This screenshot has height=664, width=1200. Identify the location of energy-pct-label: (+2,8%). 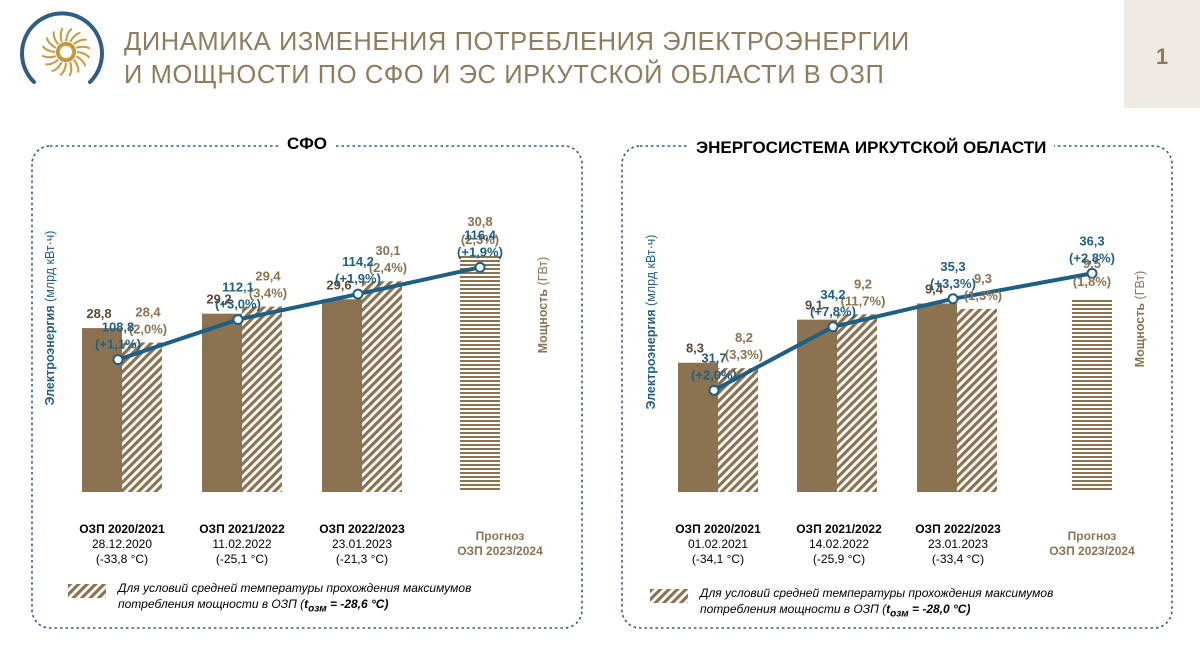
(1092, 257).